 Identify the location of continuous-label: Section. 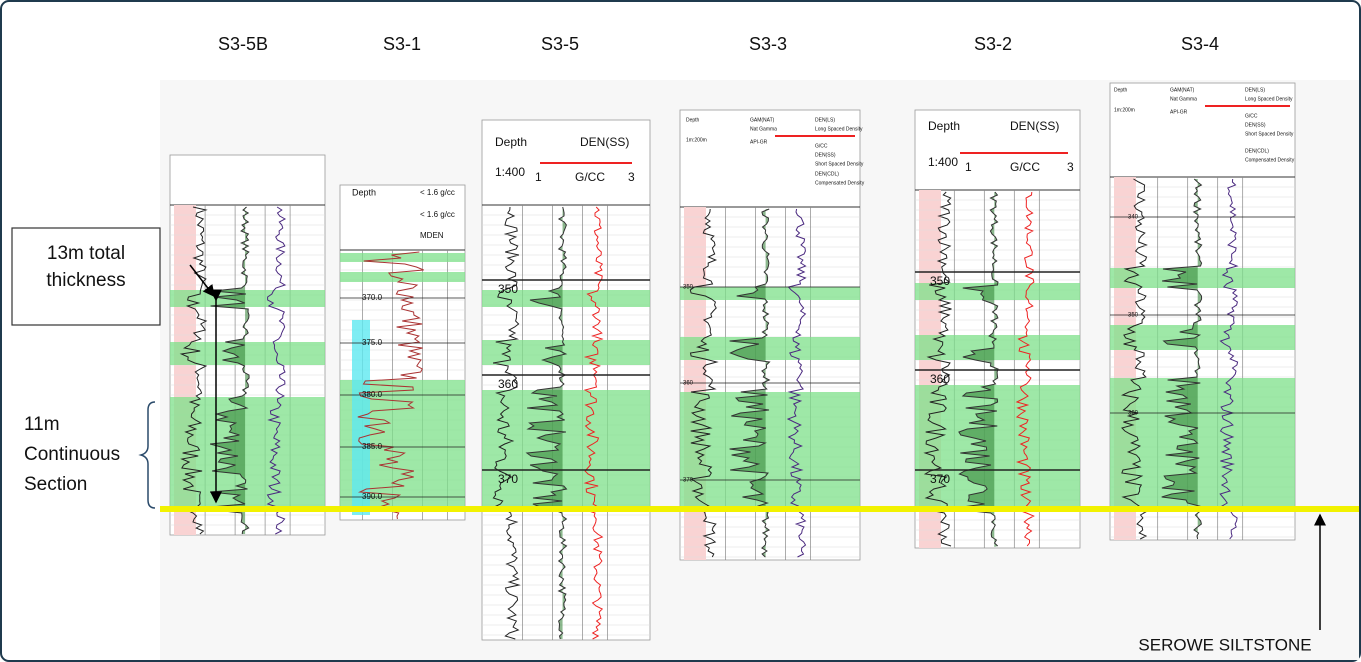
(55, 484).